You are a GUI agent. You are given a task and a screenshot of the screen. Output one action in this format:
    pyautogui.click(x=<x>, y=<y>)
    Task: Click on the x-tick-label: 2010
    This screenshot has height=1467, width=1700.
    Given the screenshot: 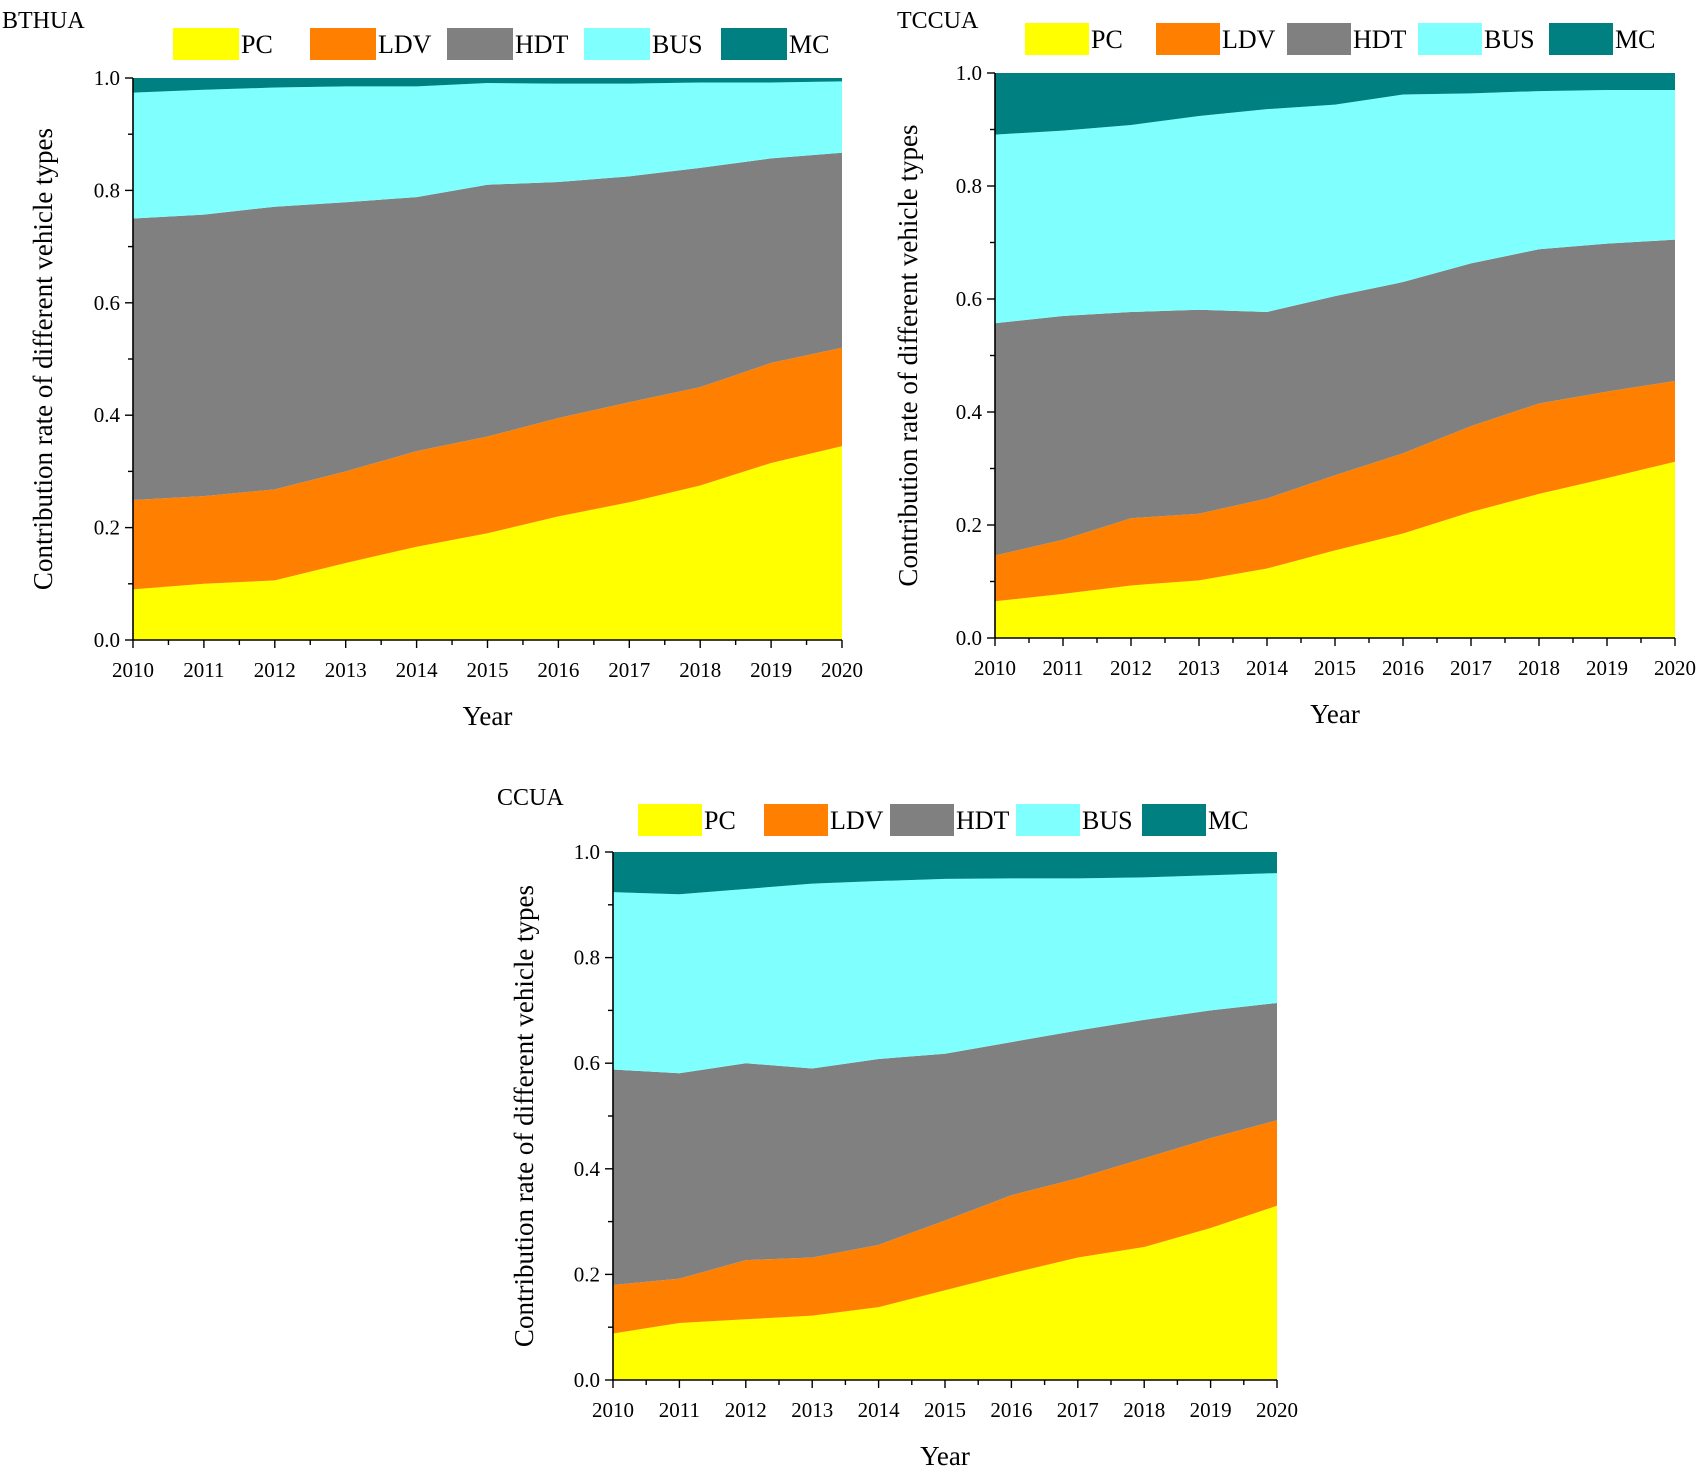 What is the action you would take?
    pyautogui.click(x=613, y=1410)
    